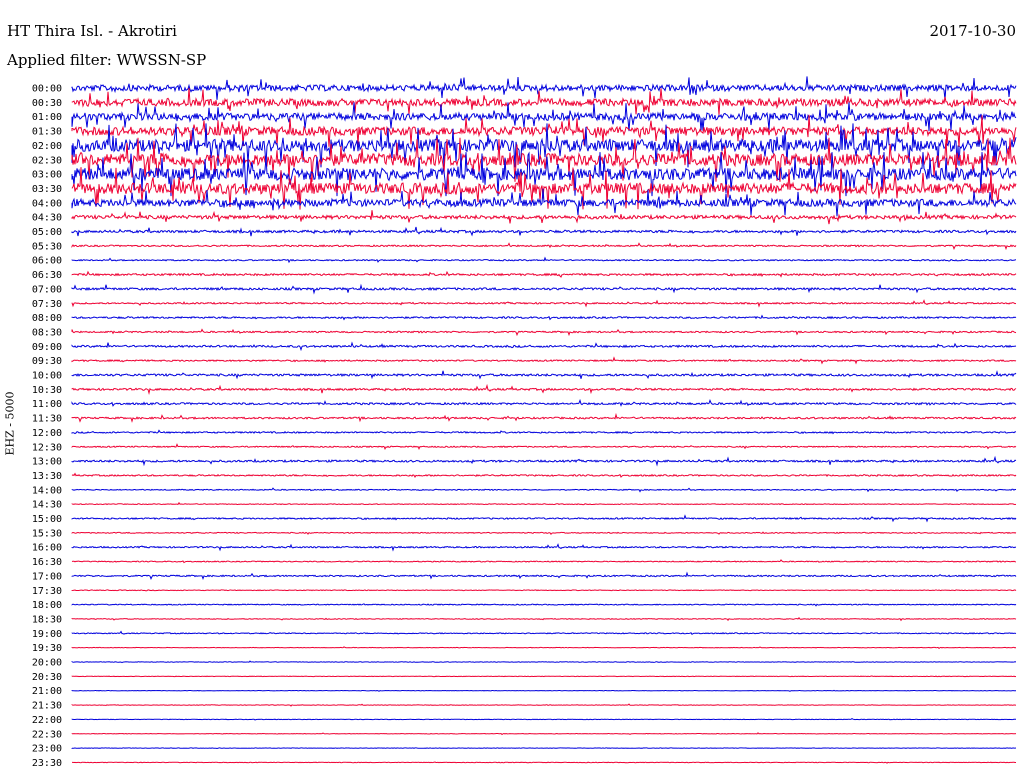 The height and width of the screenshot is (780, 1024). I want to click on row-label: 21:30, so click(47, 706).